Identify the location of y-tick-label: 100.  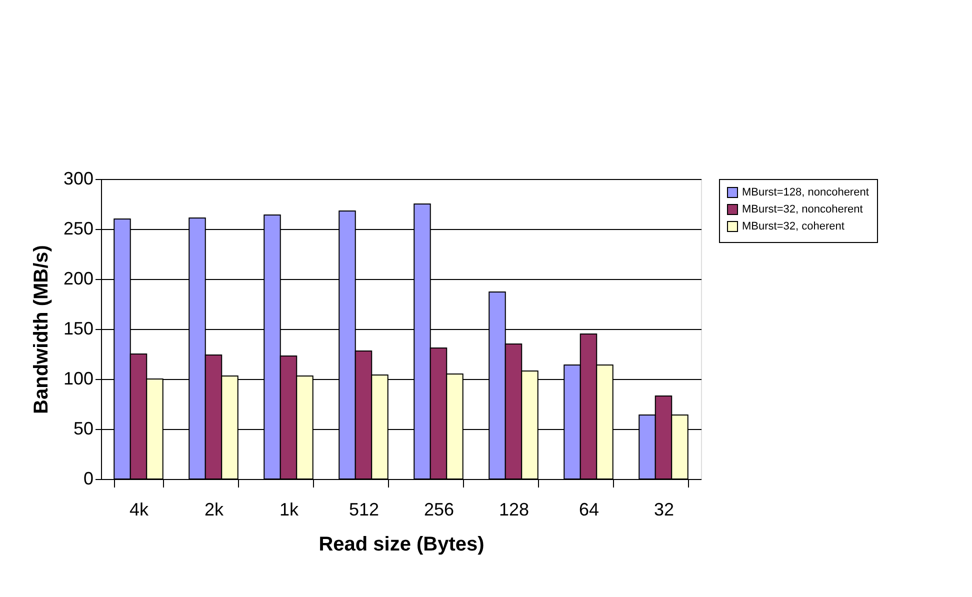
(78, 378).